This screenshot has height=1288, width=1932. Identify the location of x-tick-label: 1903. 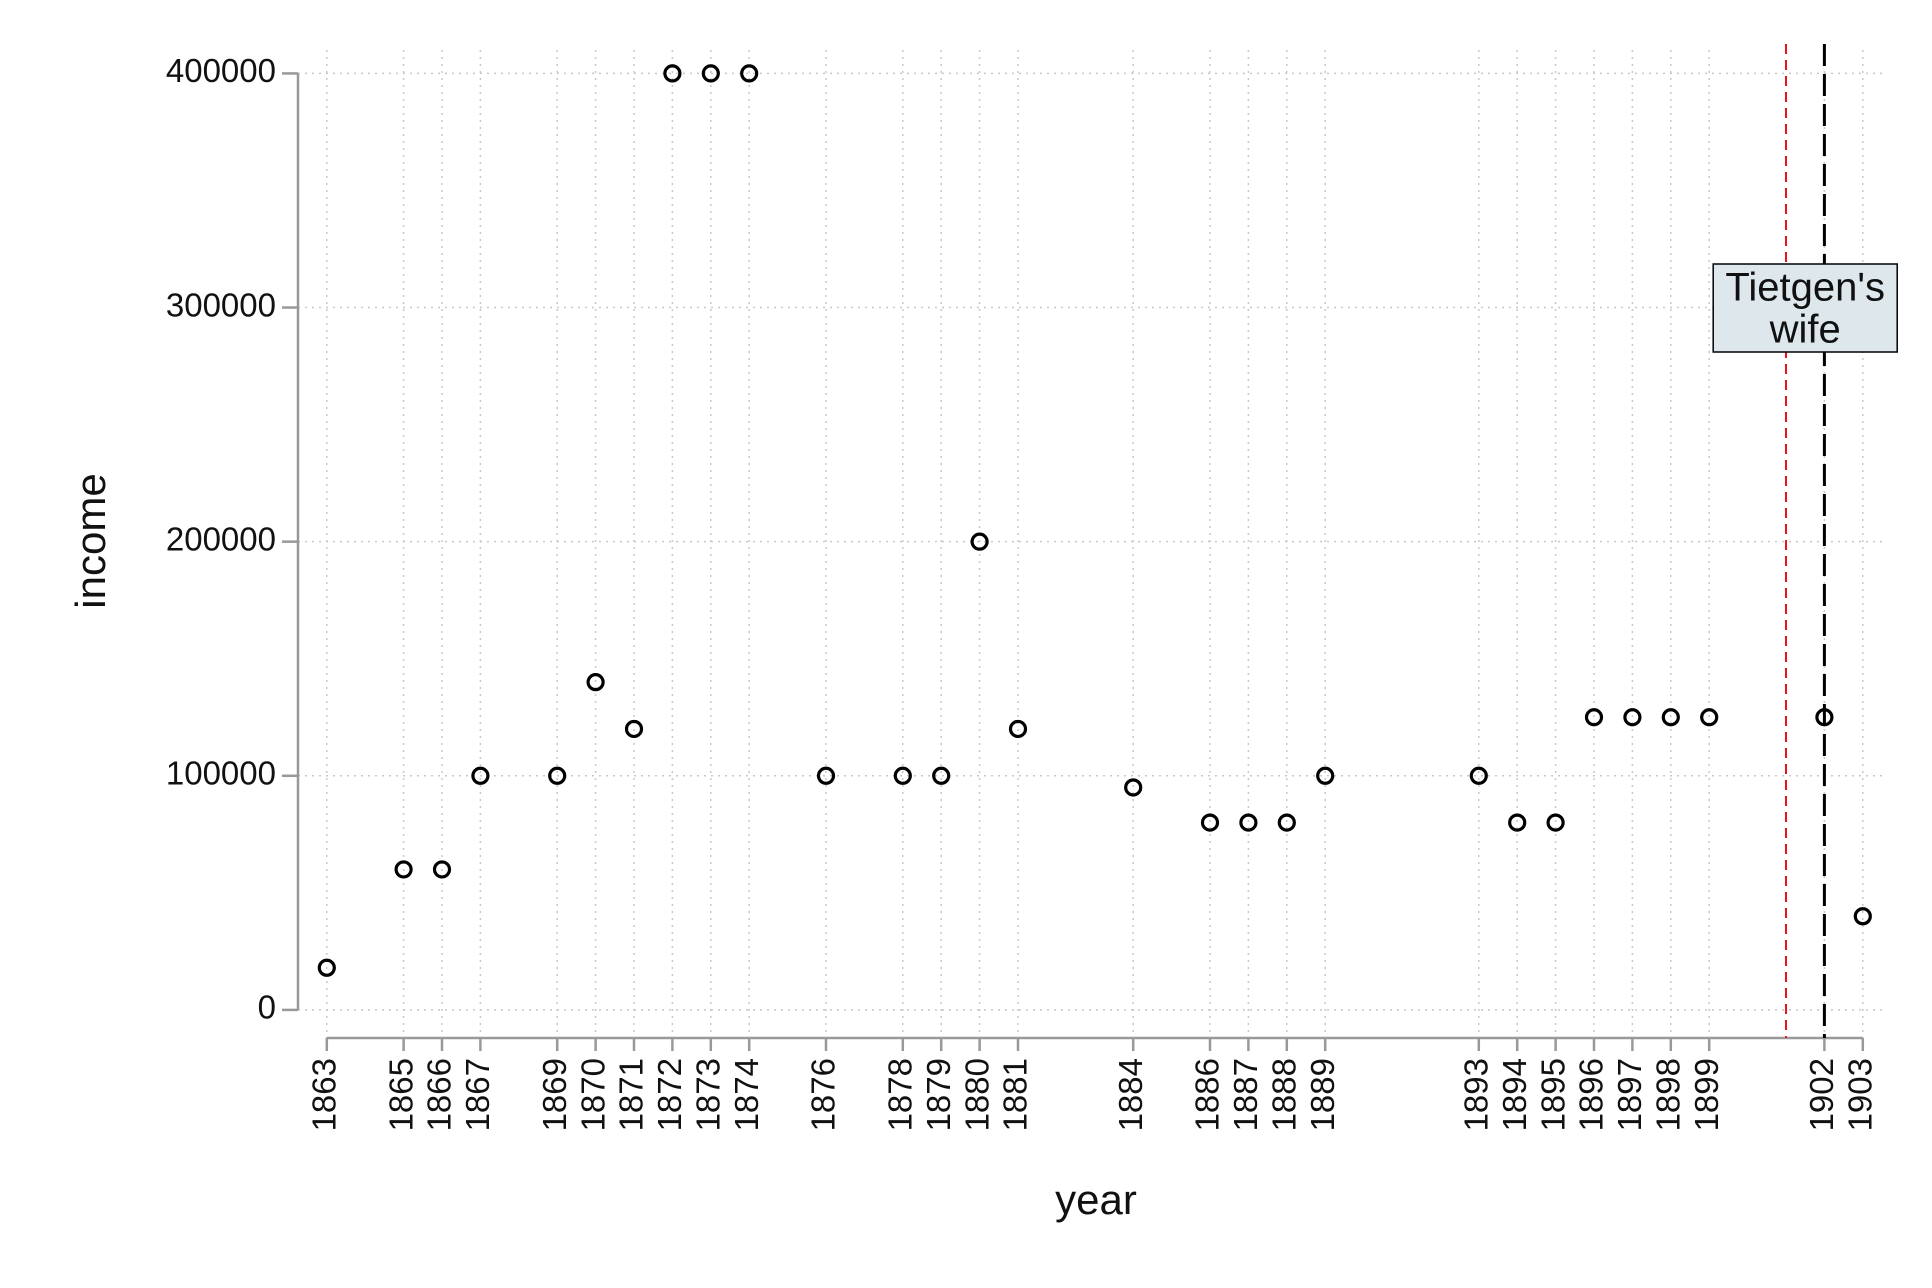
(1860, 1094).